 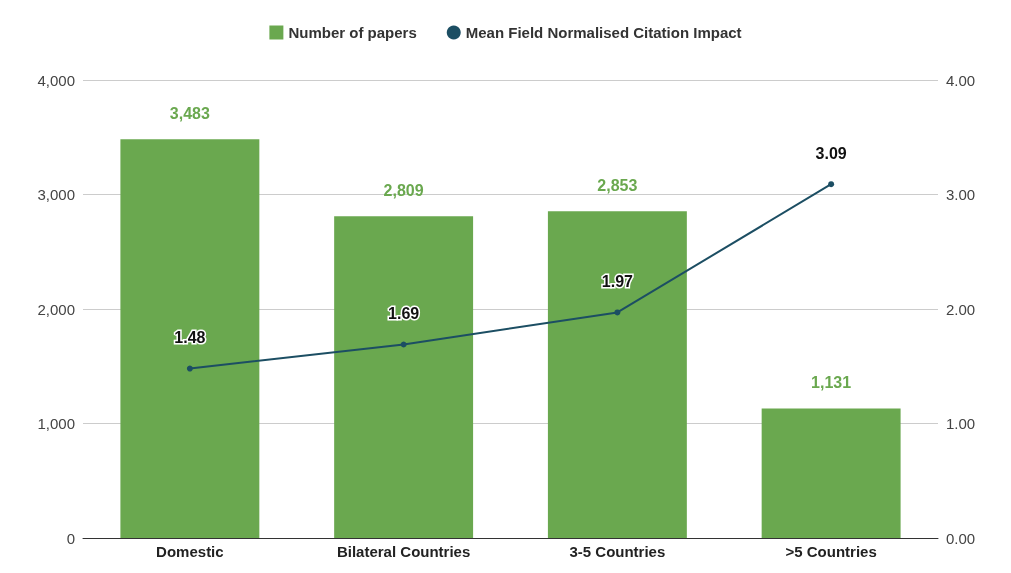 I want to click on legend-label: Number of papers, so click(x=352, y=32).